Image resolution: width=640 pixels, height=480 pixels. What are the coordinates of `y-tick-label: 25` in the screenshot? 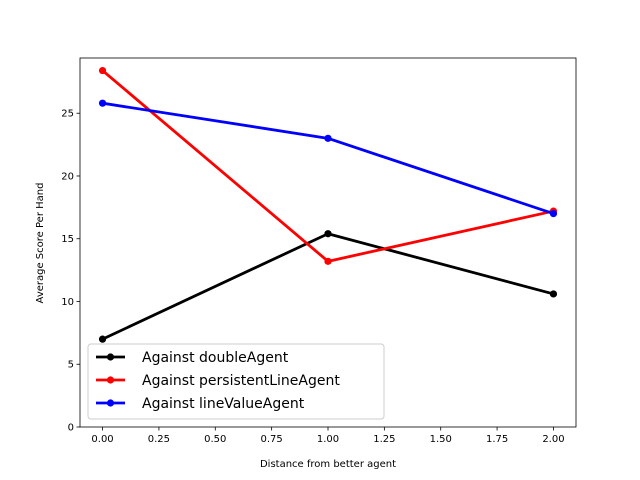 It's located at (67, 114).